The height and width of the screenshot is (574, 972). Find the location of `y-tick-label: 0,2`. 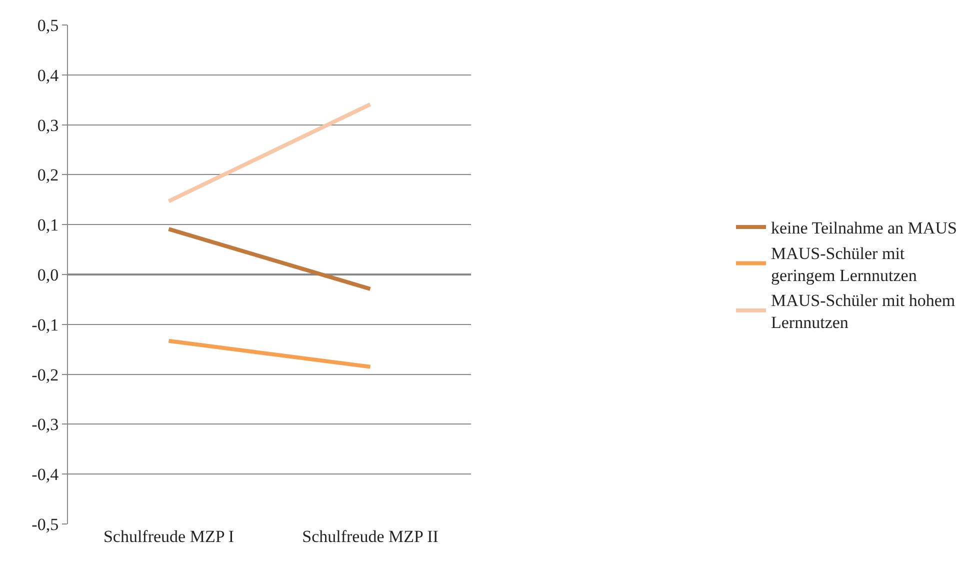

y-tick-label: 0,2 is located at coordinates (48, 175).